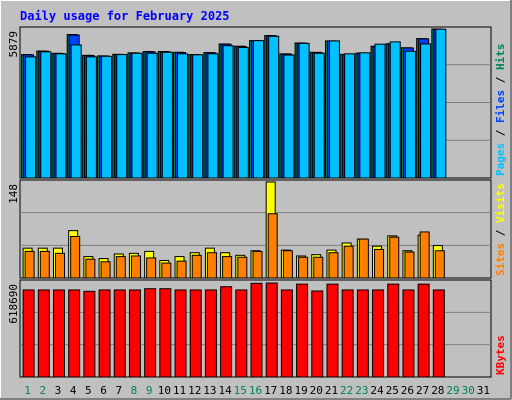 Image resolution: width=512 pixels, height=400 pixels. I want to click on day-label-19: 19, so click(300, 390).